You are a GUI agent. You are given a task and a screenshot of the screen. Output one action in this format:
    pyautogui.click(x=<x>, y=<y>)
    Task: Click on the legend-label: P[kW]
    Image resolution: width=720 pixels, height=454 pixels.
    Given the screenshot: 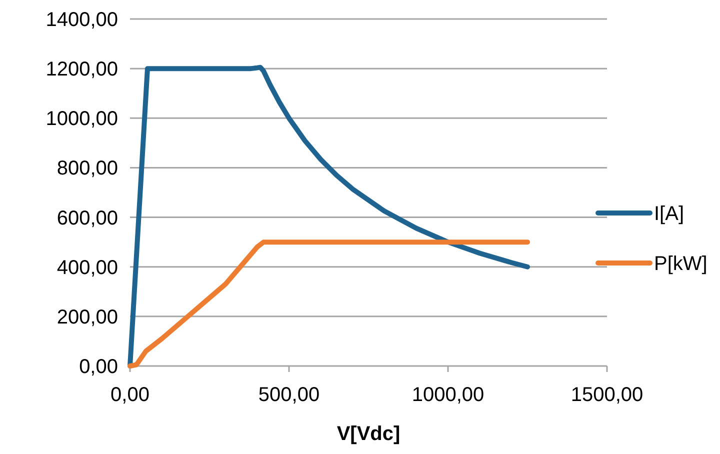 What is the action you would take?
    pyautogui.click(x=681, y=264)
    